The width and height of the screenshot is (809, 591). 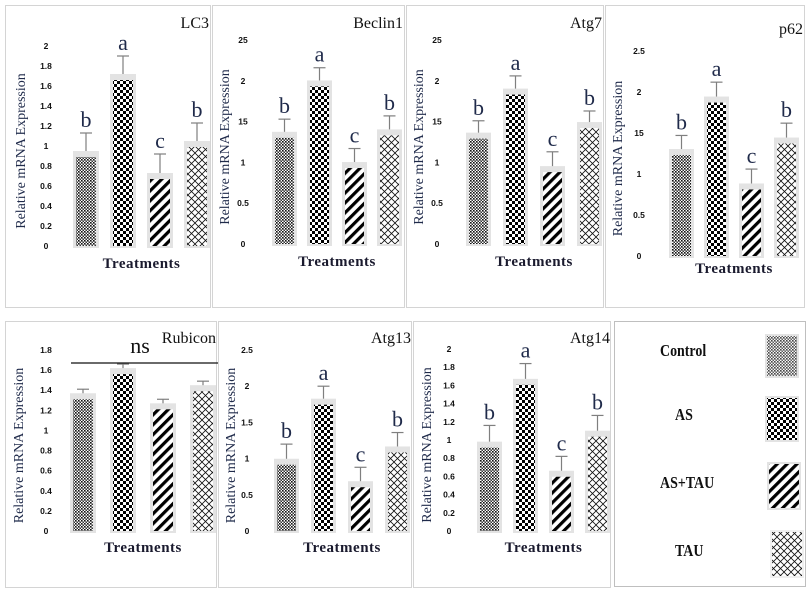 What do you see at coordinates (46, 491) in the screenshot?
I see `y-tick-label: 0.4` at bounding box center [46, 491].